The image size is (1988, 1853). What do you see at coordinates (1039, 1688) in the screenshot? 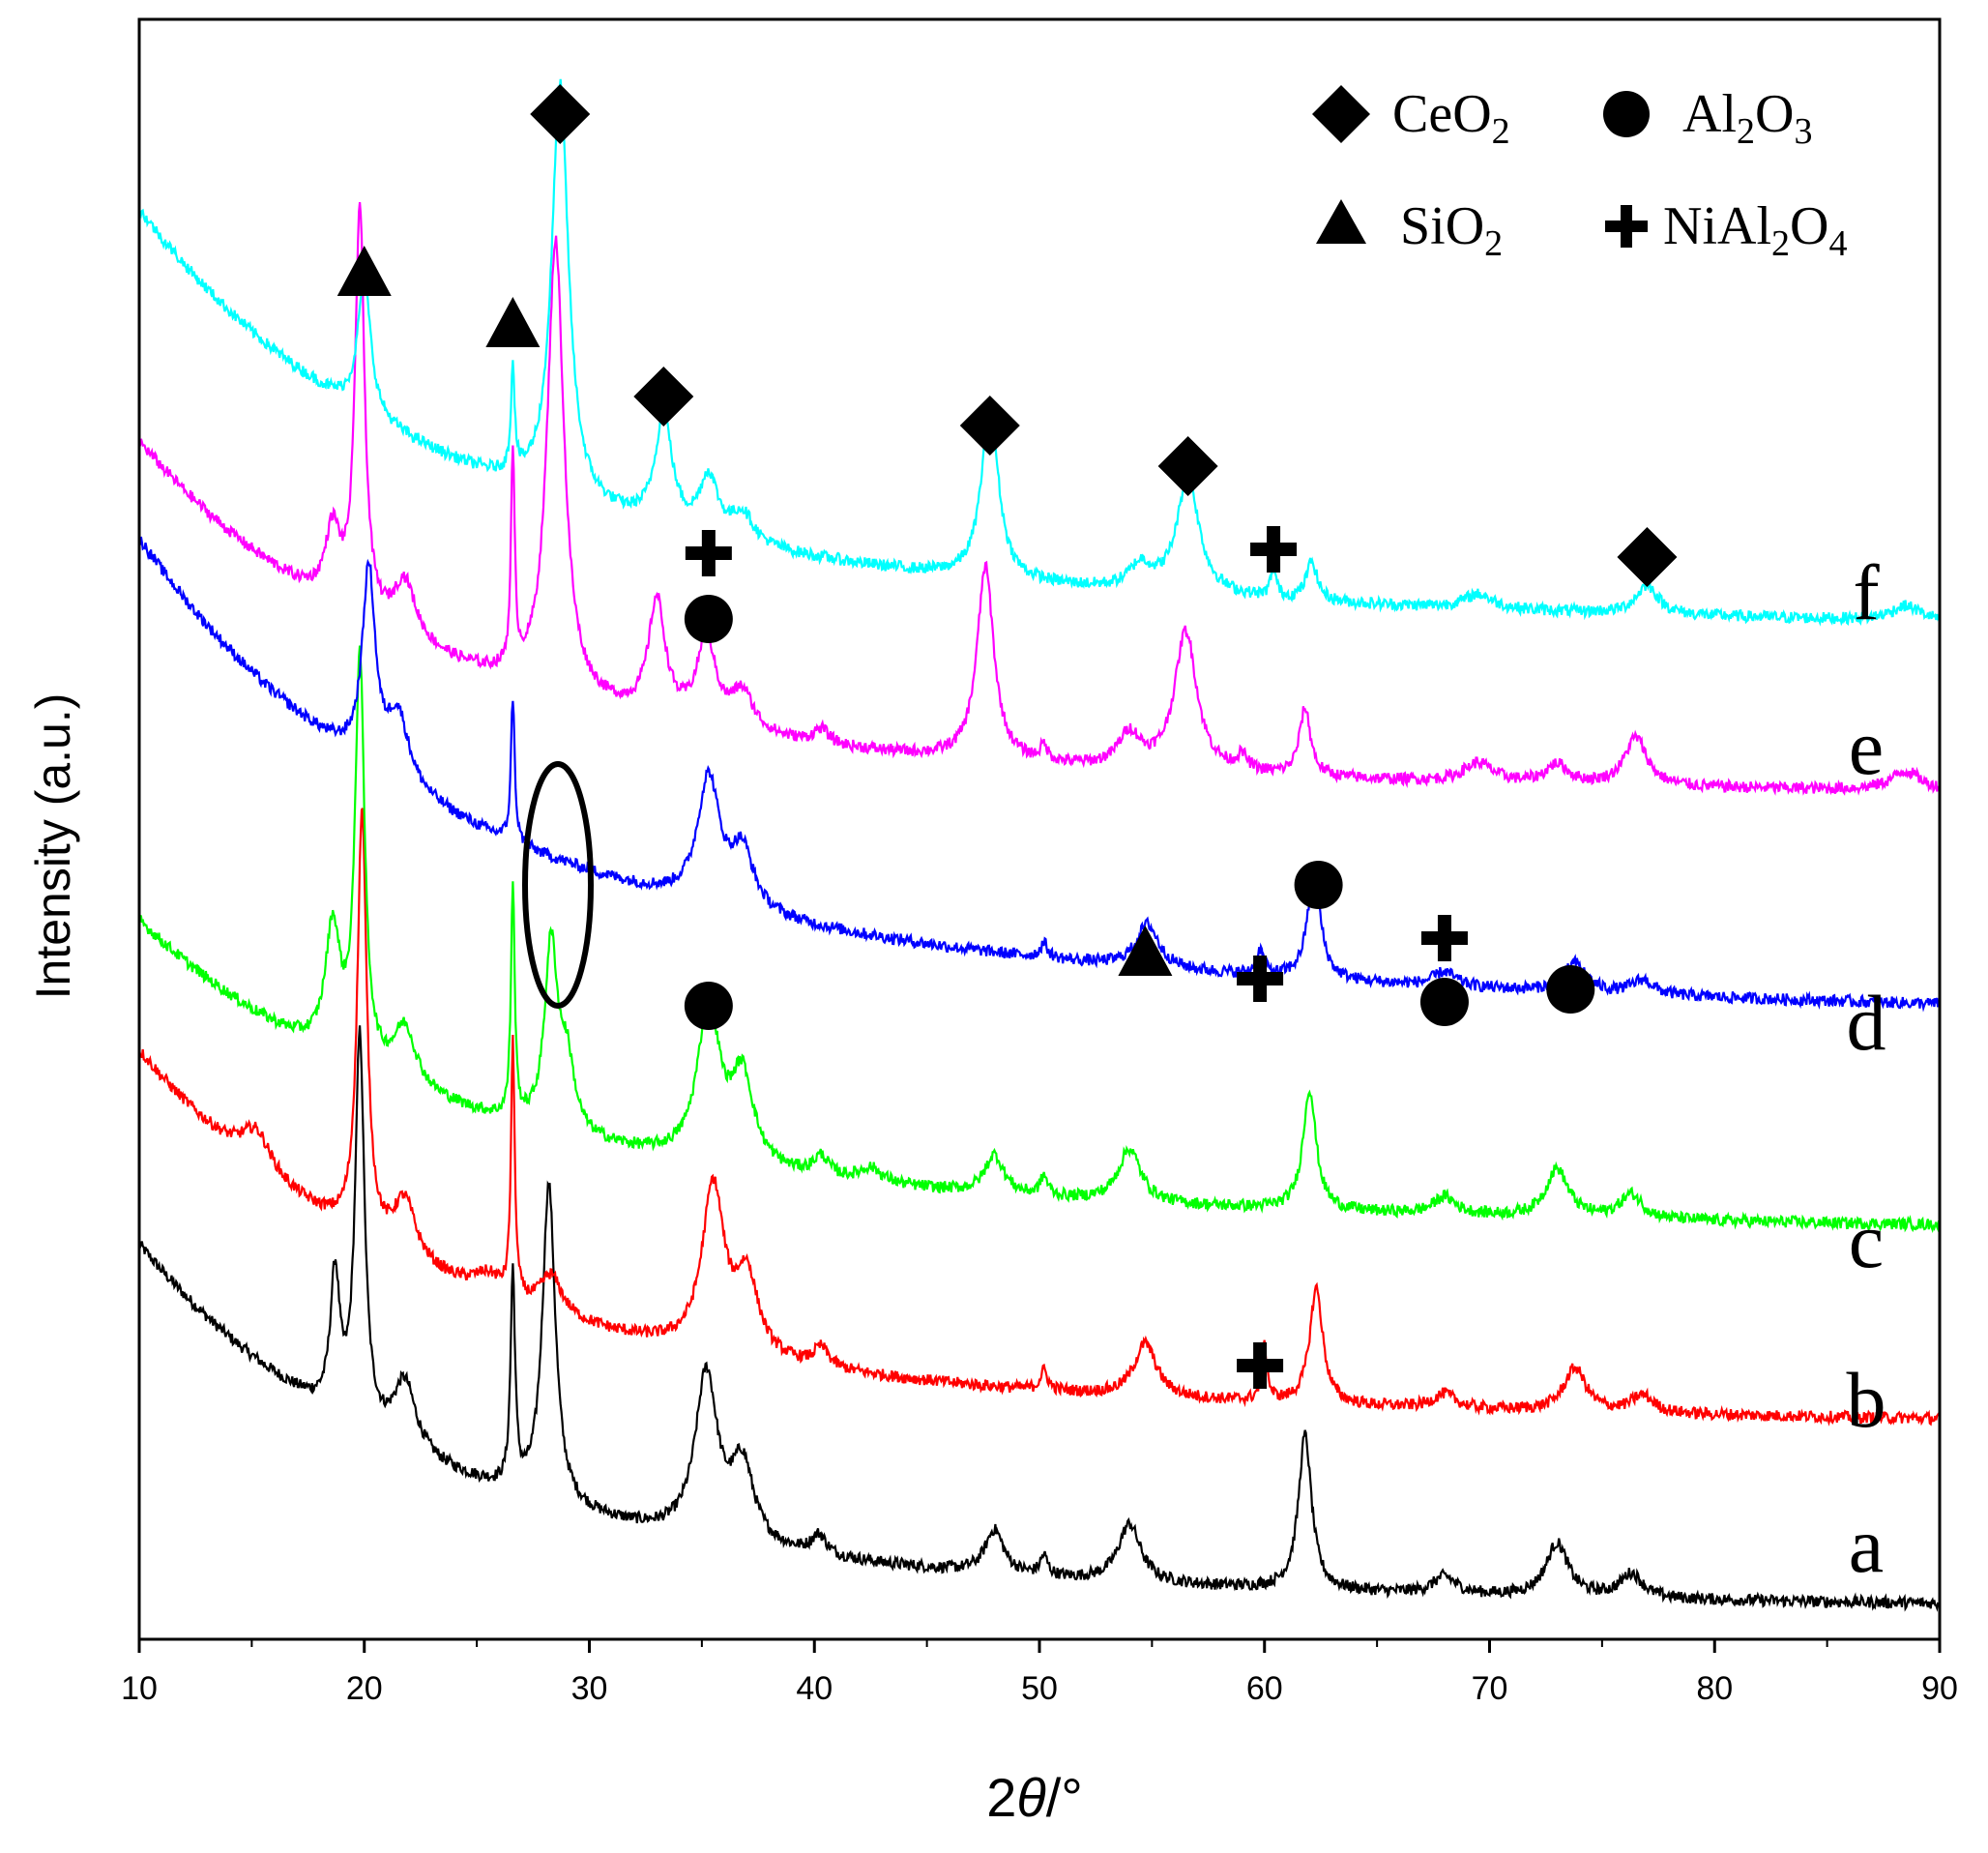
I see `x-tick-label: 50` at bounding box center [1039, 1688].